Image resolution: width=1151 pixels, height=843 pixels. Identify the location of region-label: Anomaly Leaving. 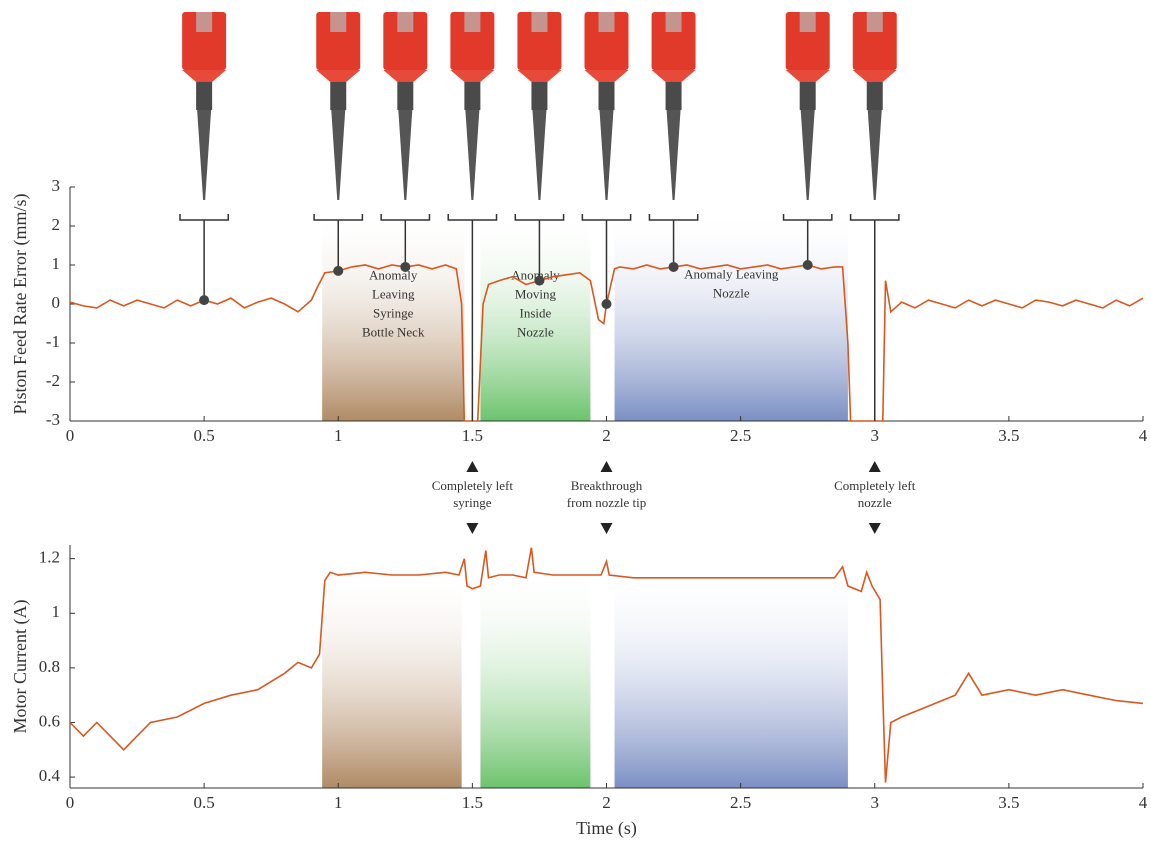
(731, 273).